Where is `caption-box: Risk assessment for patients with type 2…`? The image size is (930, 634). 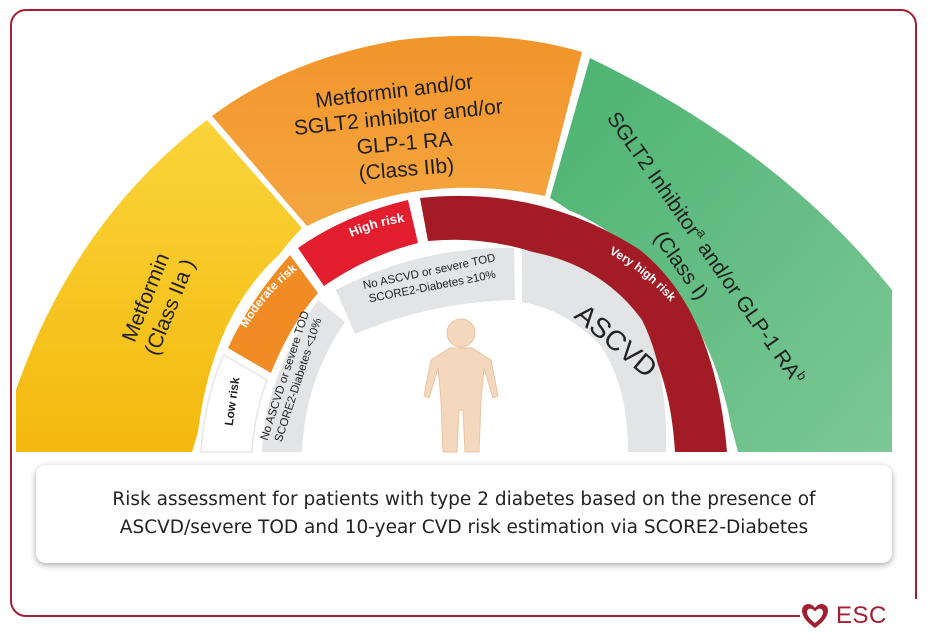
caption-box: Risk assessment for patients with type 2… is located at coordinates (464, 514).